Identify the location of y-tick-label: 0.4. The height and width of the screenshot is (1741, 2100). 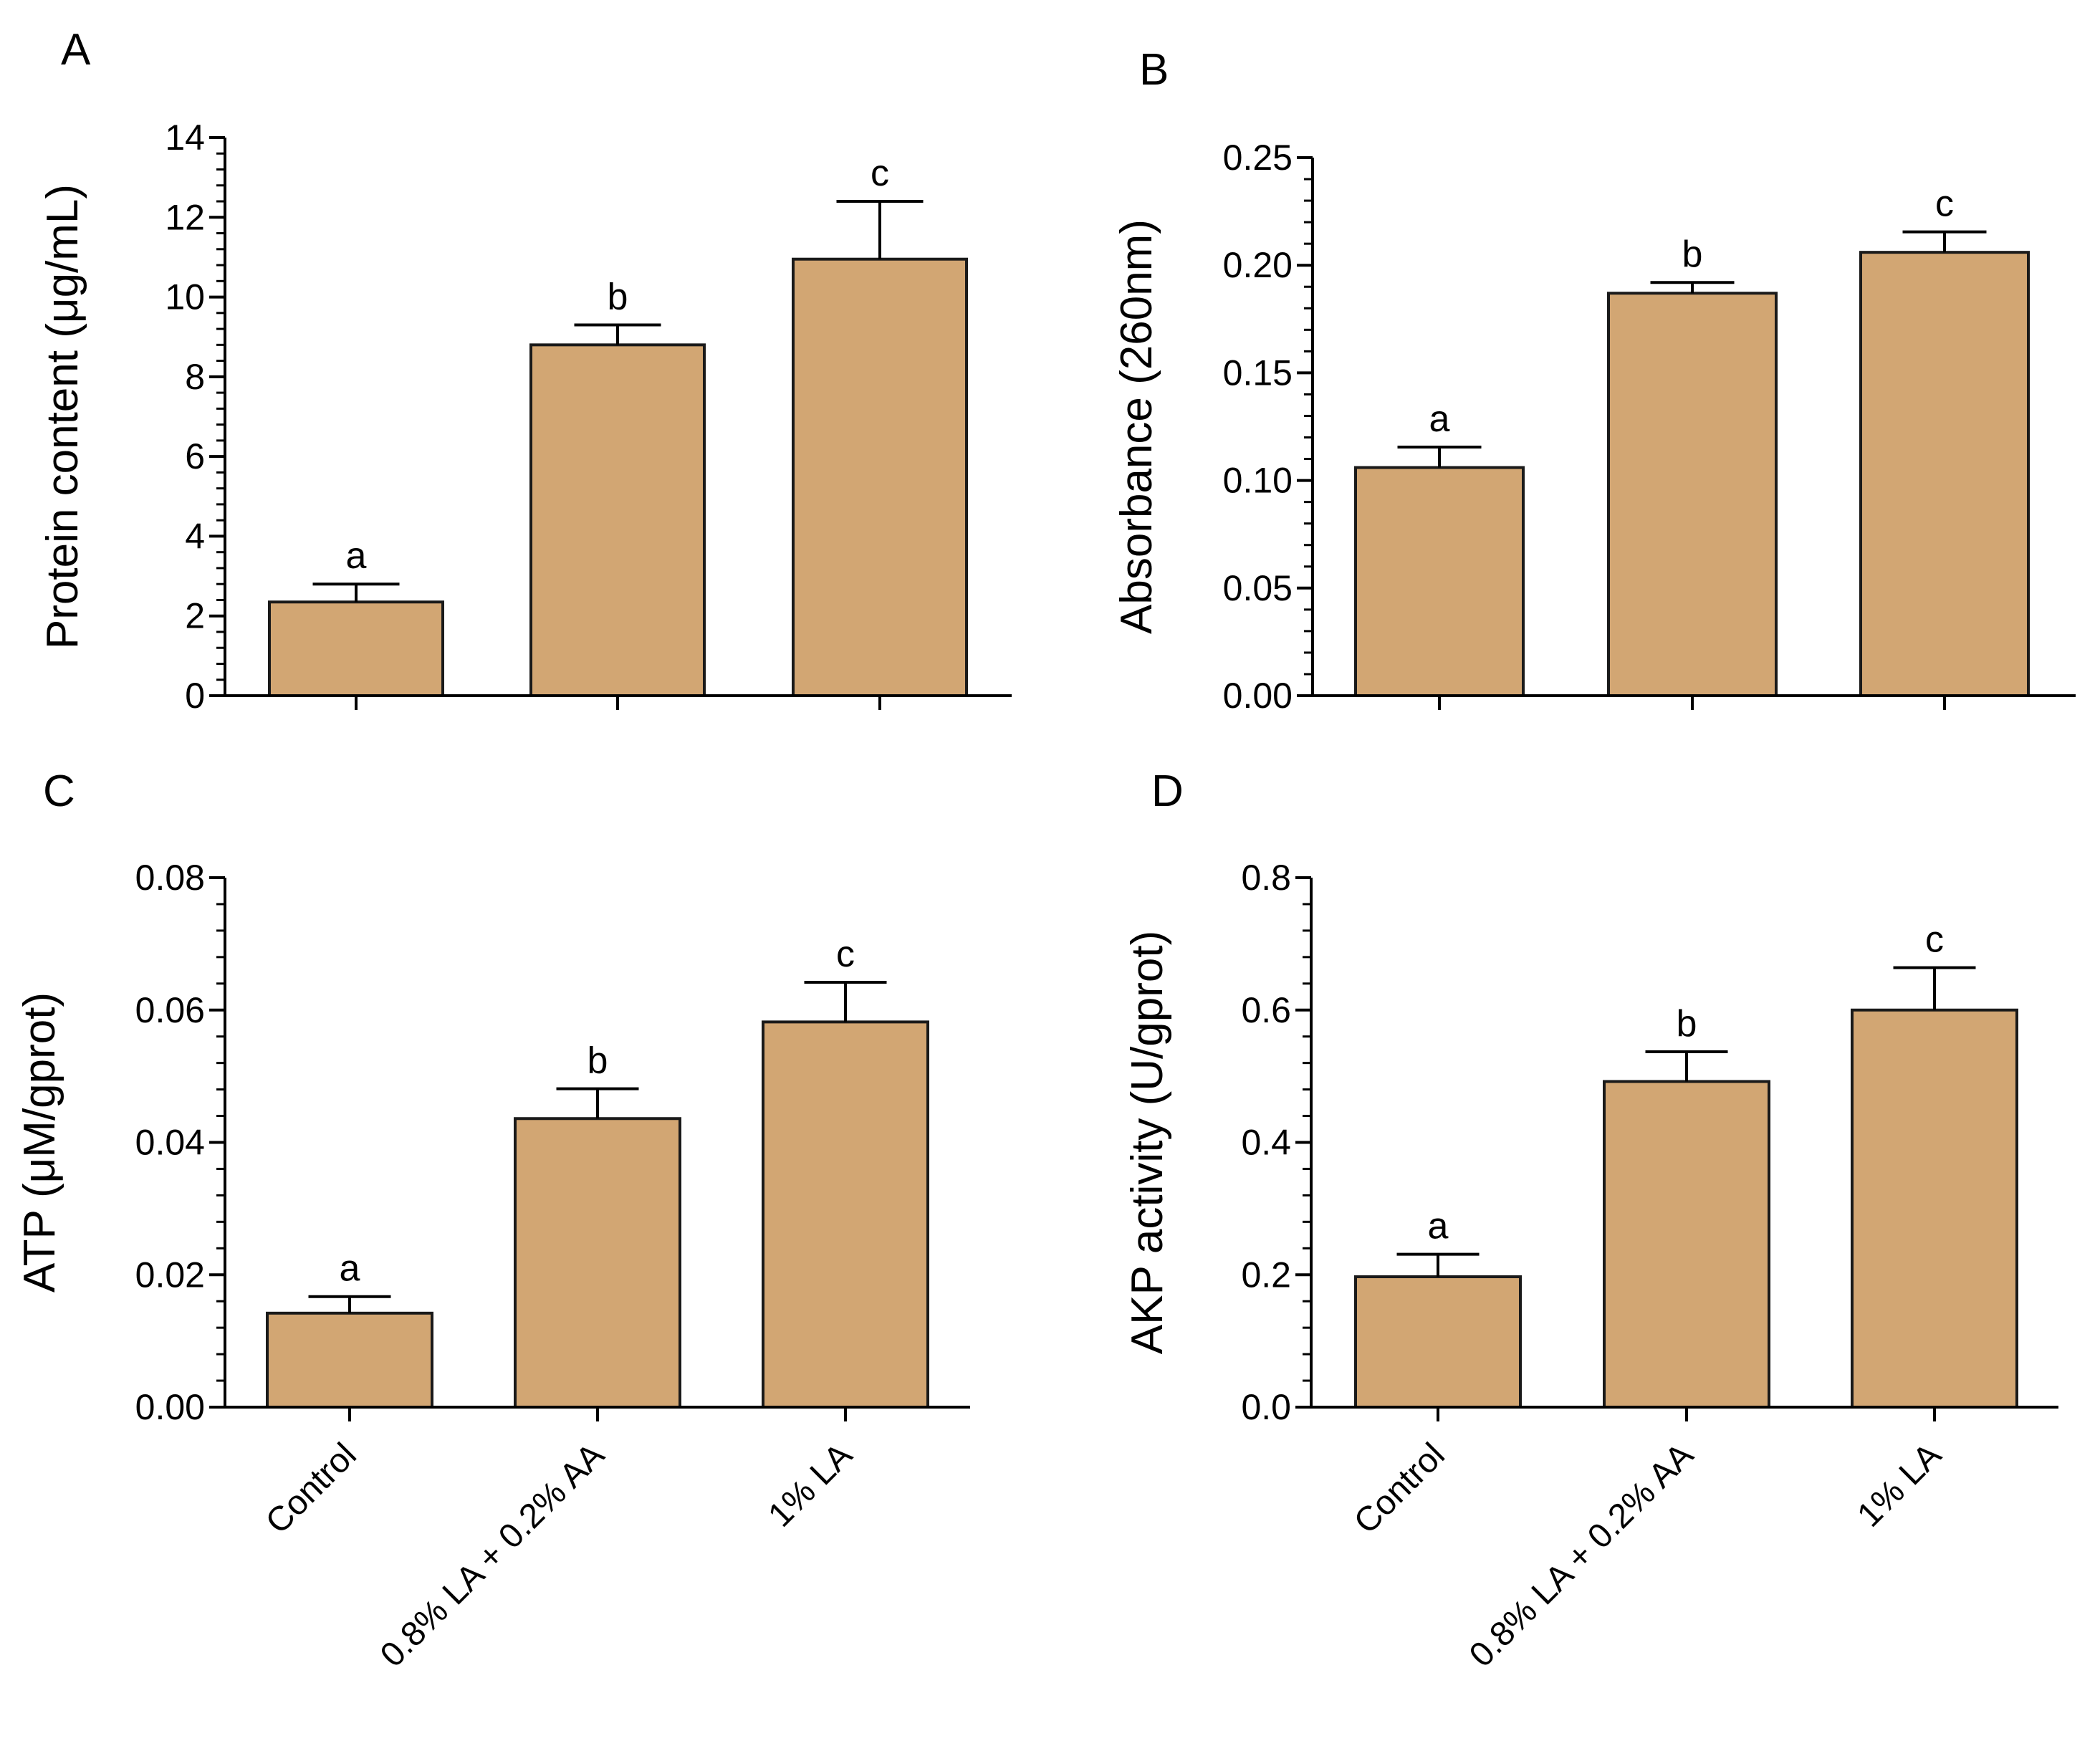
(1266, 1143).